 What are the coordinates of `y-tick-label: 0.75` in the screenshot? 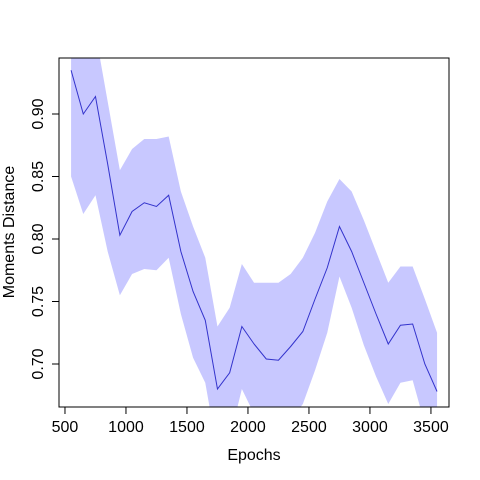 It's located at (38, 301).